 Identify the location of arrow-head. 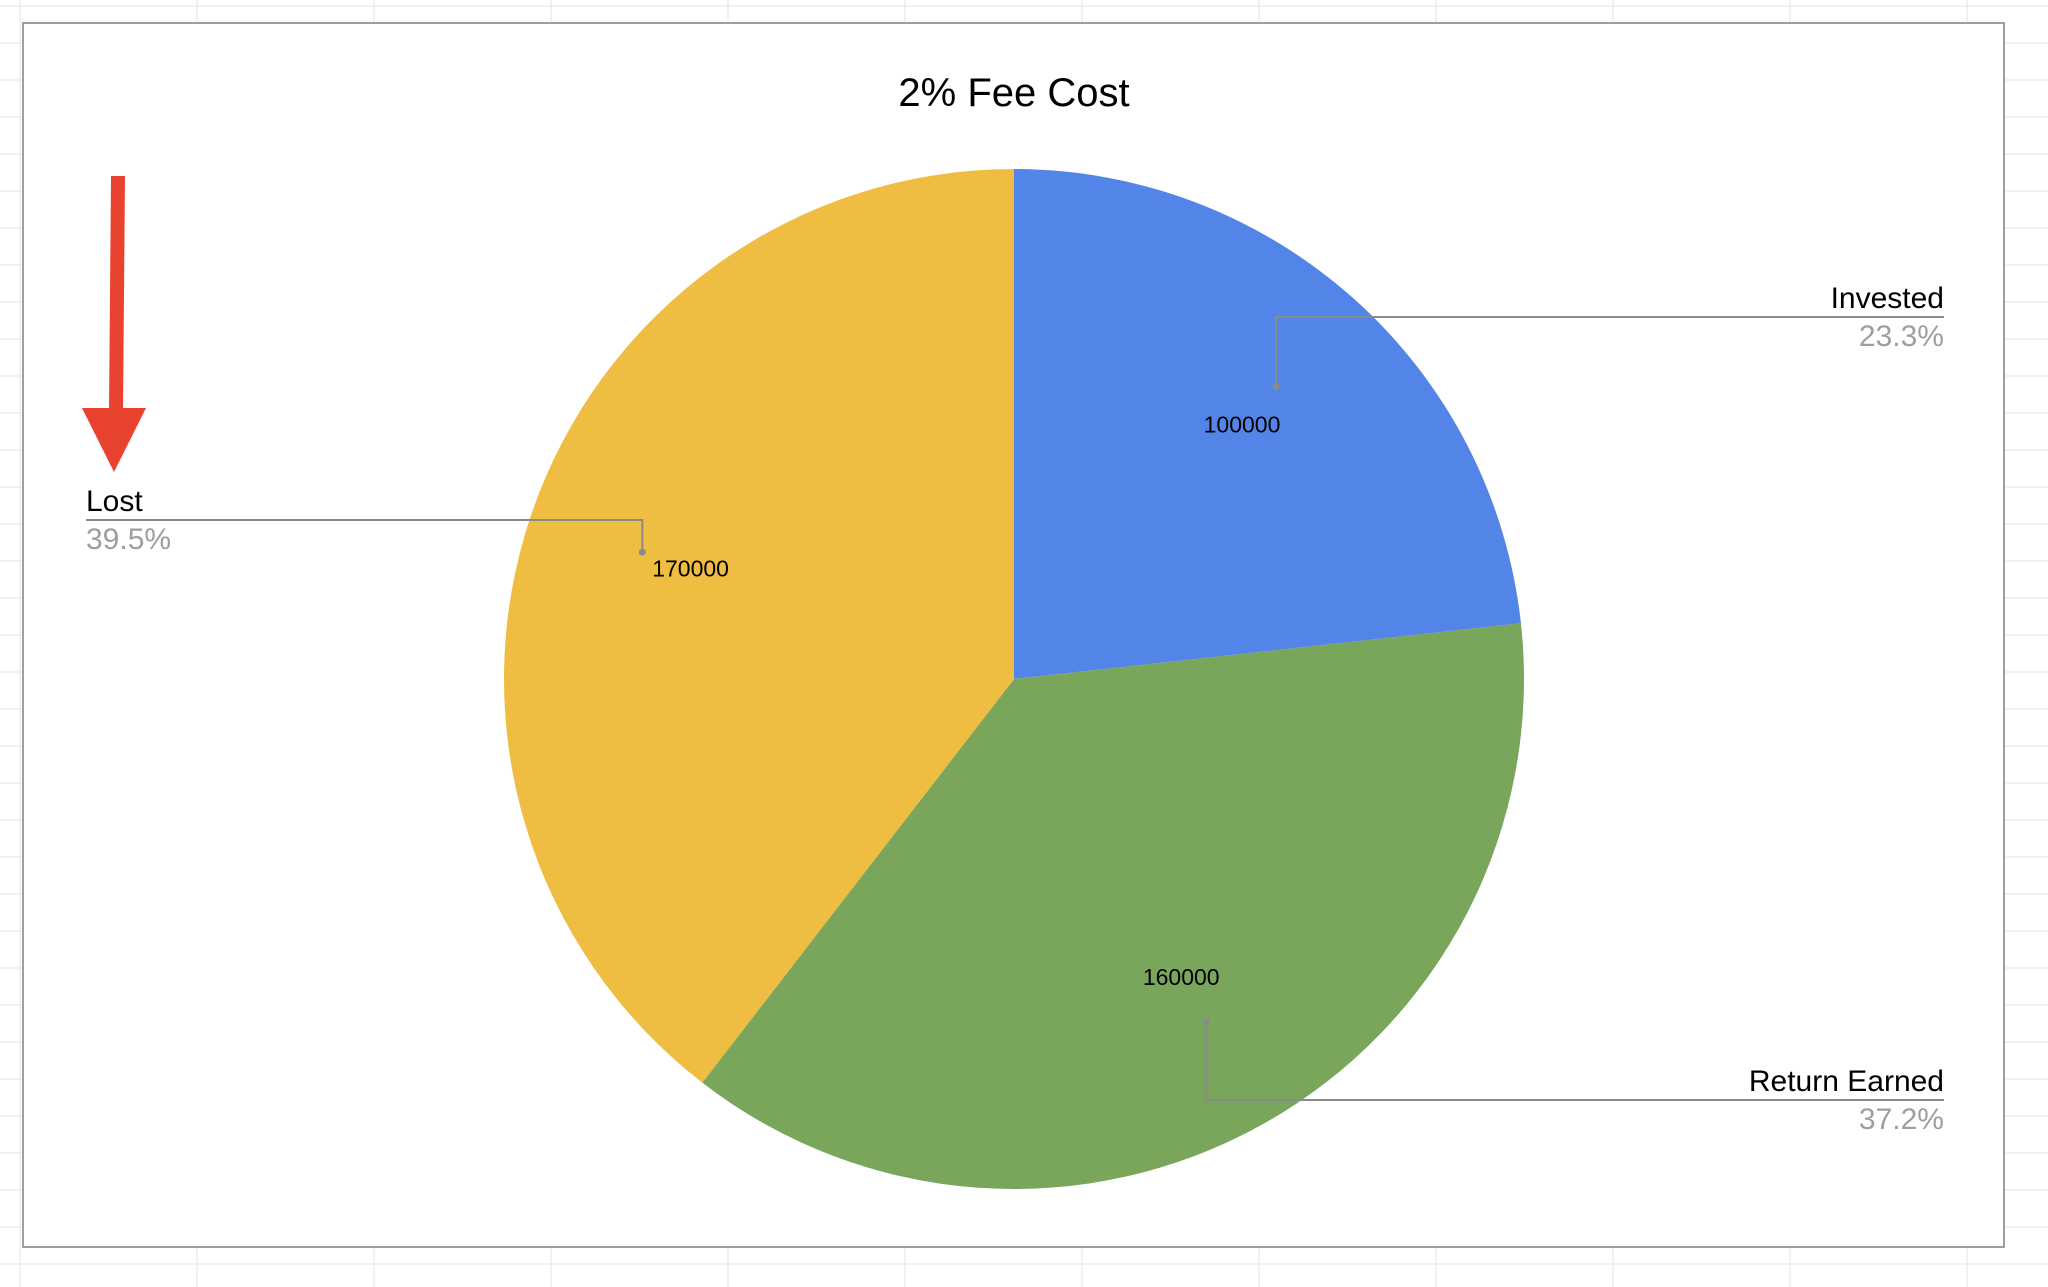
(114, 440).